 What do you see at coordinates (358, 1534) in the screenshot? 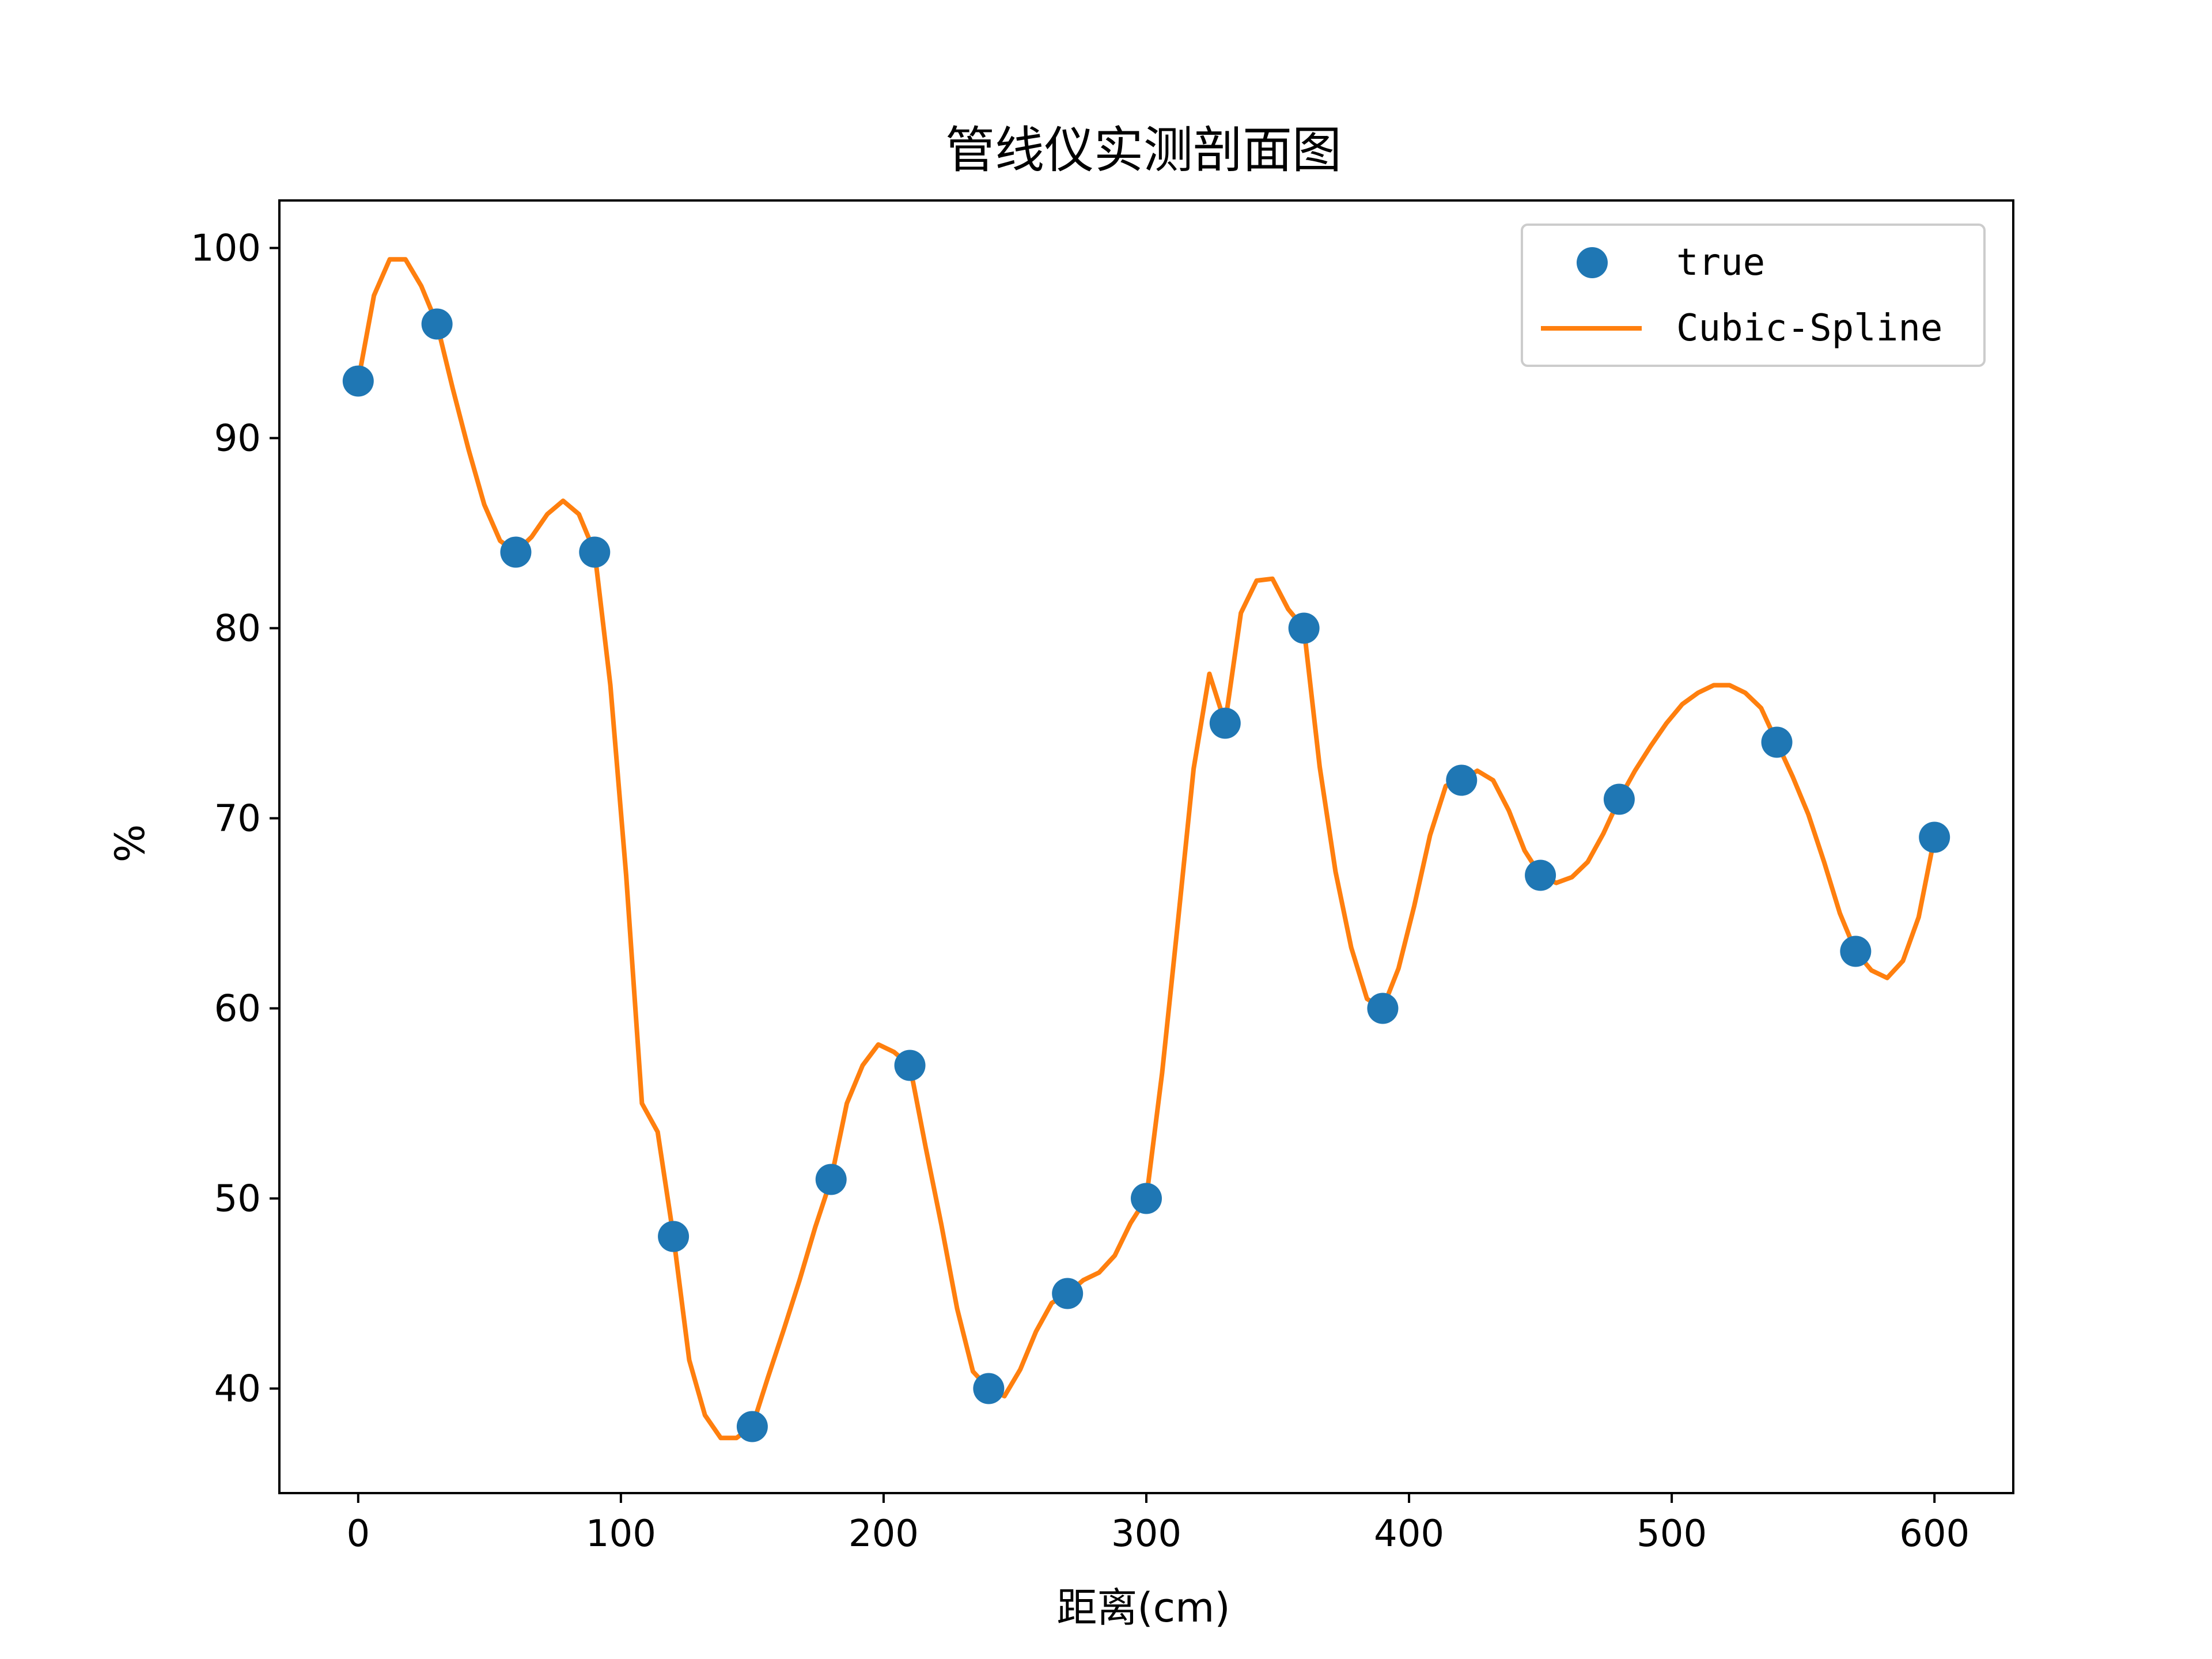
I see `x-tick-label: 0` at bounding box center [358, 1534].